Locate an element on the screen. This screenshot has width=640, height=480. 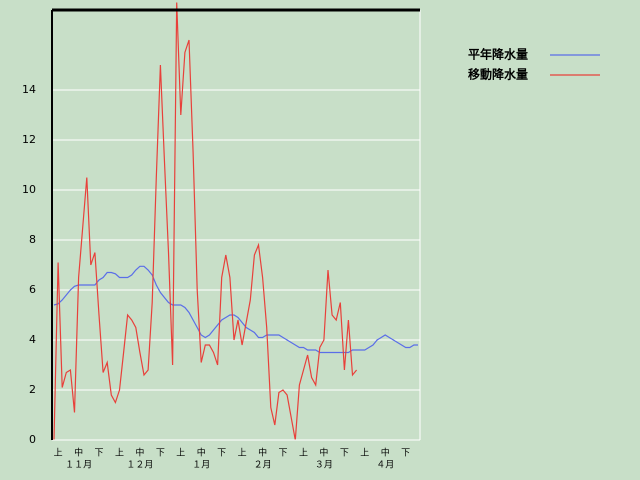
month-label: １１月 is located at coordinates (78, 465).